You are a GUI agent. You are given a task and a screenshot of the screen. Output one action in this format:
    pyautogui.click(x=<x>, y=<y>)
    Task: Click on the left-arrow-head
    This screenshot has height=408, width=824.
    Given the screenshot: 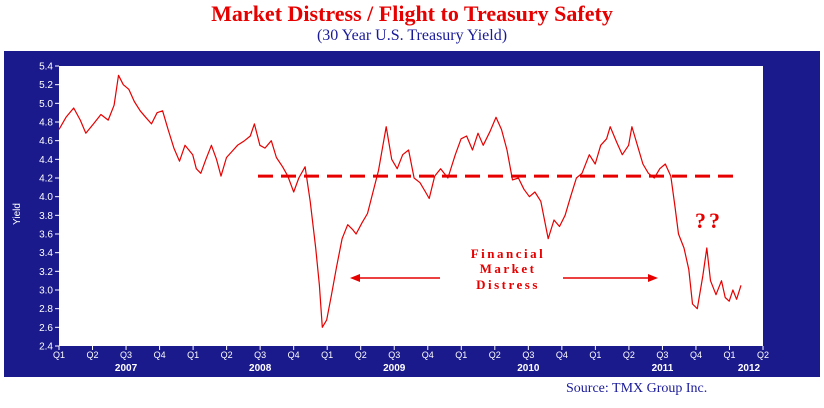 What is the action you would take?
    pyautogui.click(x=355, y=278)
    